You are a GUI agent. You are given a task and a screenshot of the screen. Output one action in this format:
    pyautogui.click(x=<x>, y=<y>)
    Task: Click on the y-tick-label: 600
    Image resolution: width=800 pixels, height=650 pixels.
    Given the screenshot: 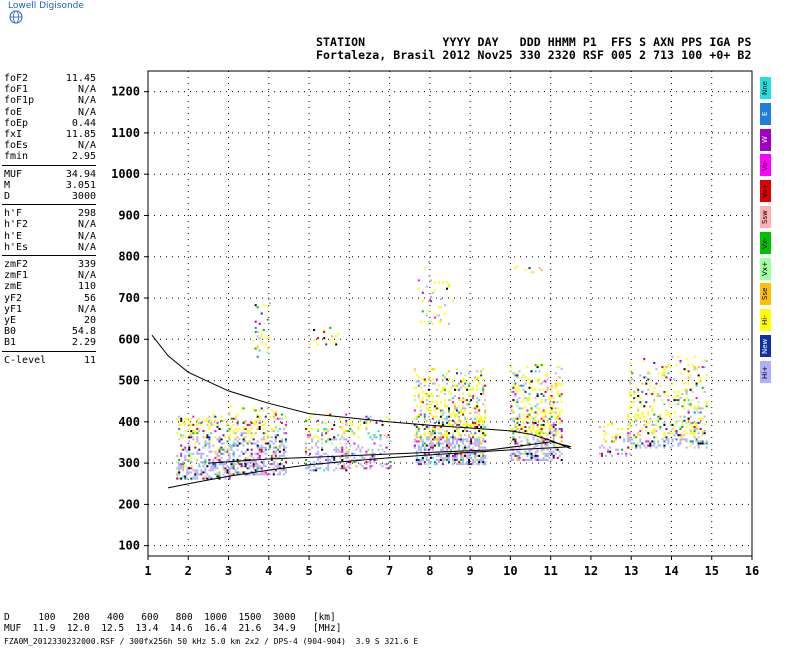 What is the action you would take?
    pyautogui.click(x=129, y=339)
    